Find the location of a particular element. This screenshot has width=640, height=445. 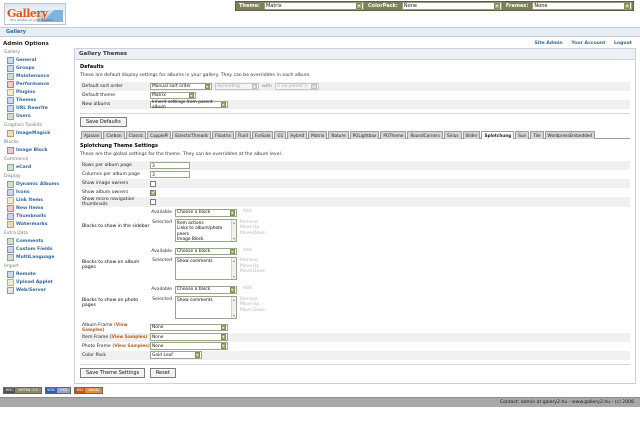

sidebar-item-upload-applet: Upload Applet is located at coordinates (36, 282).